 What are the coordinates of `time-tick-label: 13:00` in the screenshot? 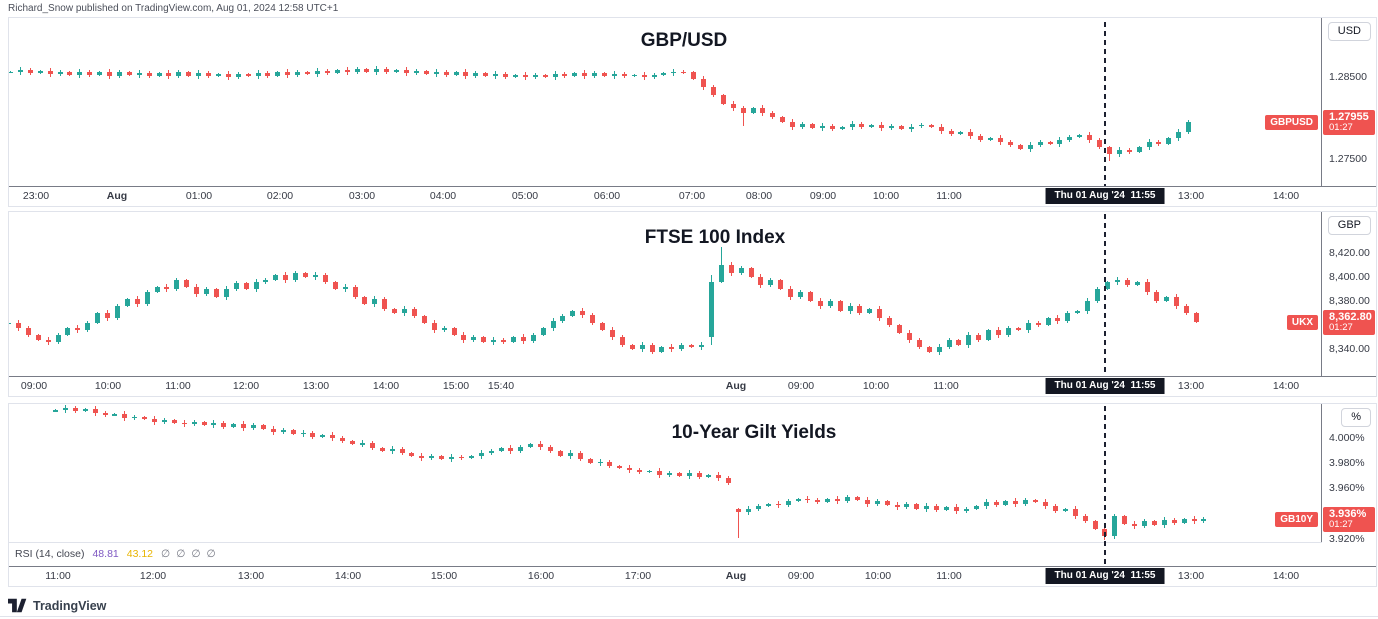 It's located at (251, 576).